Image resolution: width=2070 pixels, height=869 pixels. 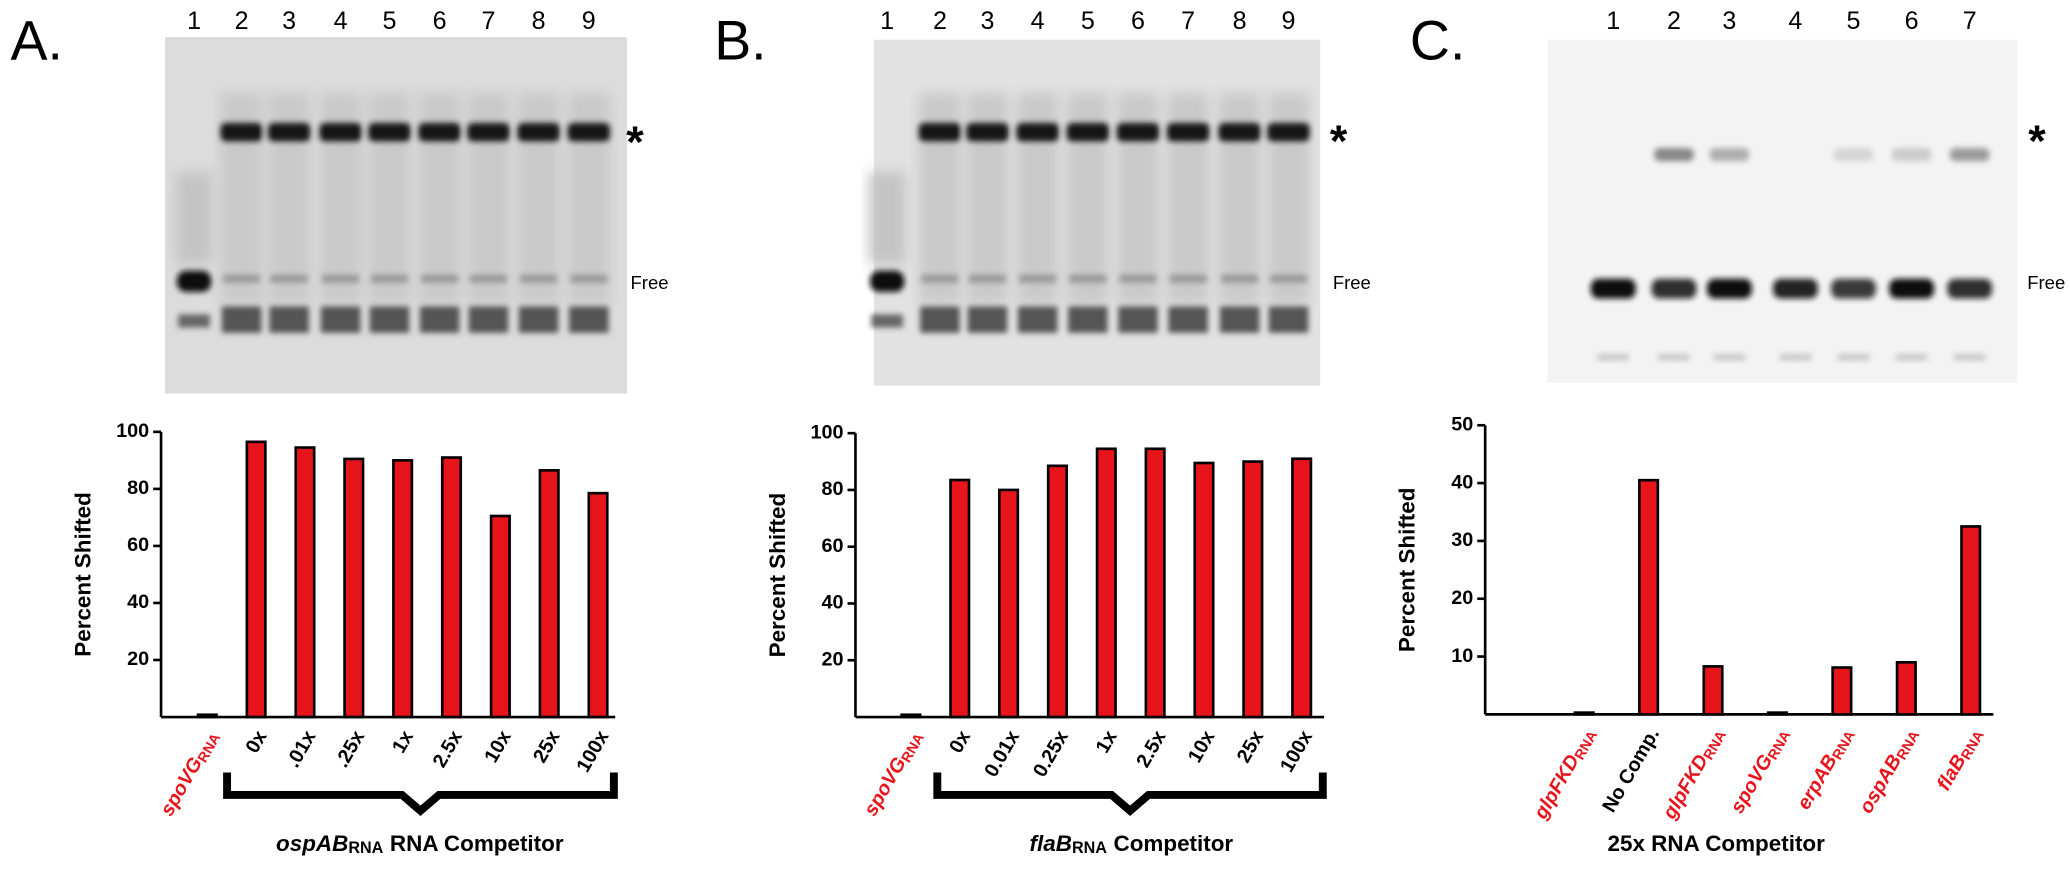 I want to click on lane-number: 5, so click(x=1088, y=21).